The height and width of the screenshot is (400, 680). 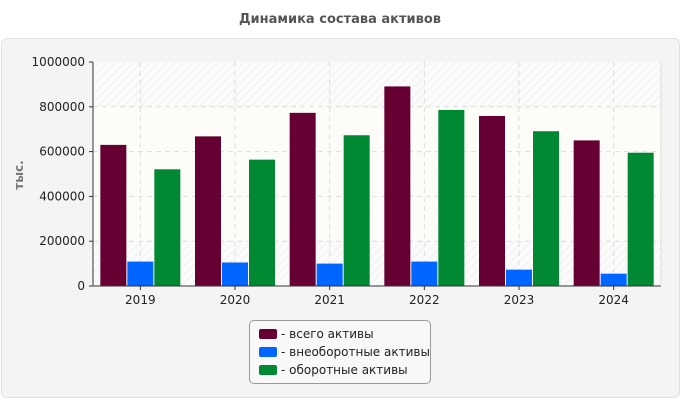 I want to click on legend-label: - внеоборотные активы, so click(x=355, y=352).